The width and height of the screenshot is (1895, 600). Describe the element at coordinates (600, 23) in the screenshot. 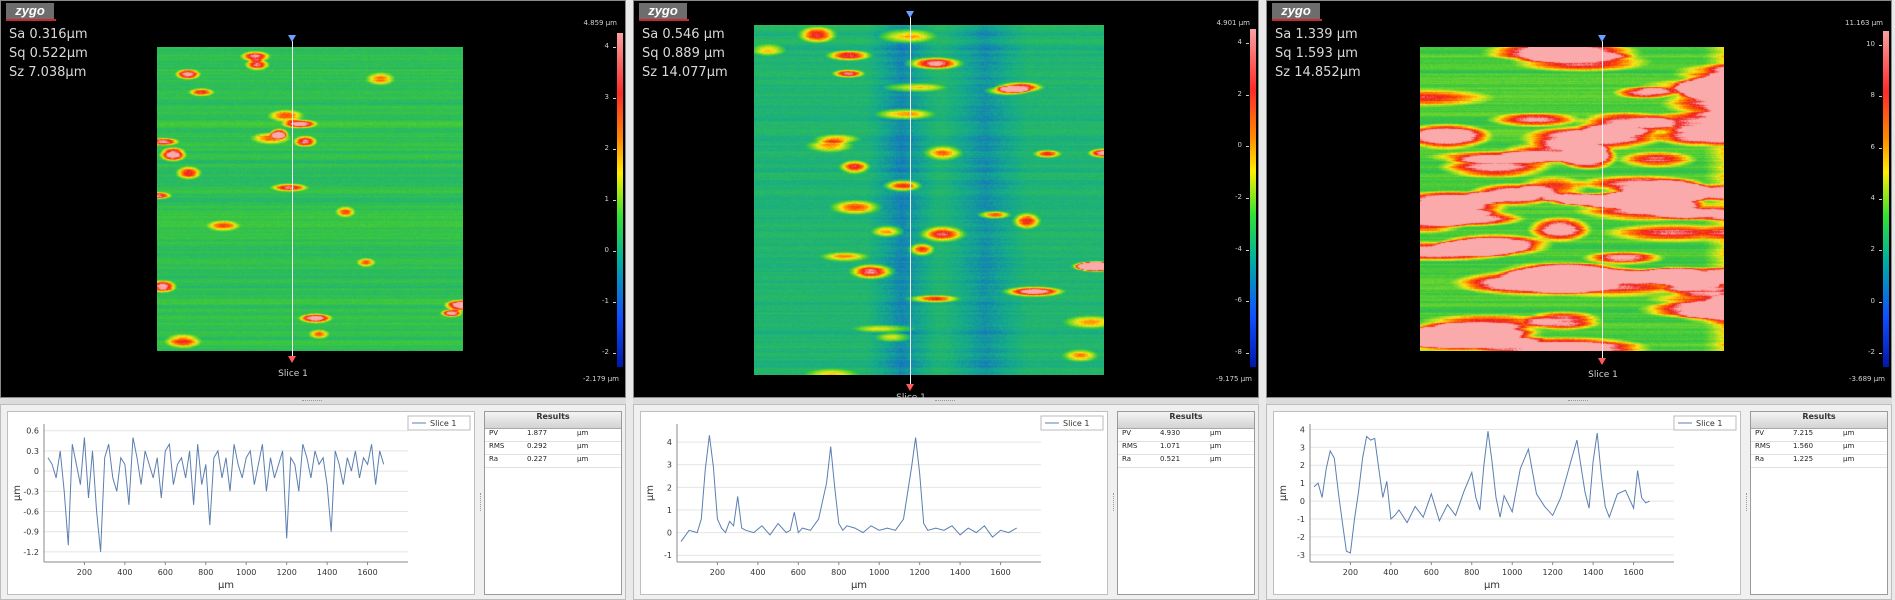

I see `colorbar-max-label: 4.859 µm` at that location.